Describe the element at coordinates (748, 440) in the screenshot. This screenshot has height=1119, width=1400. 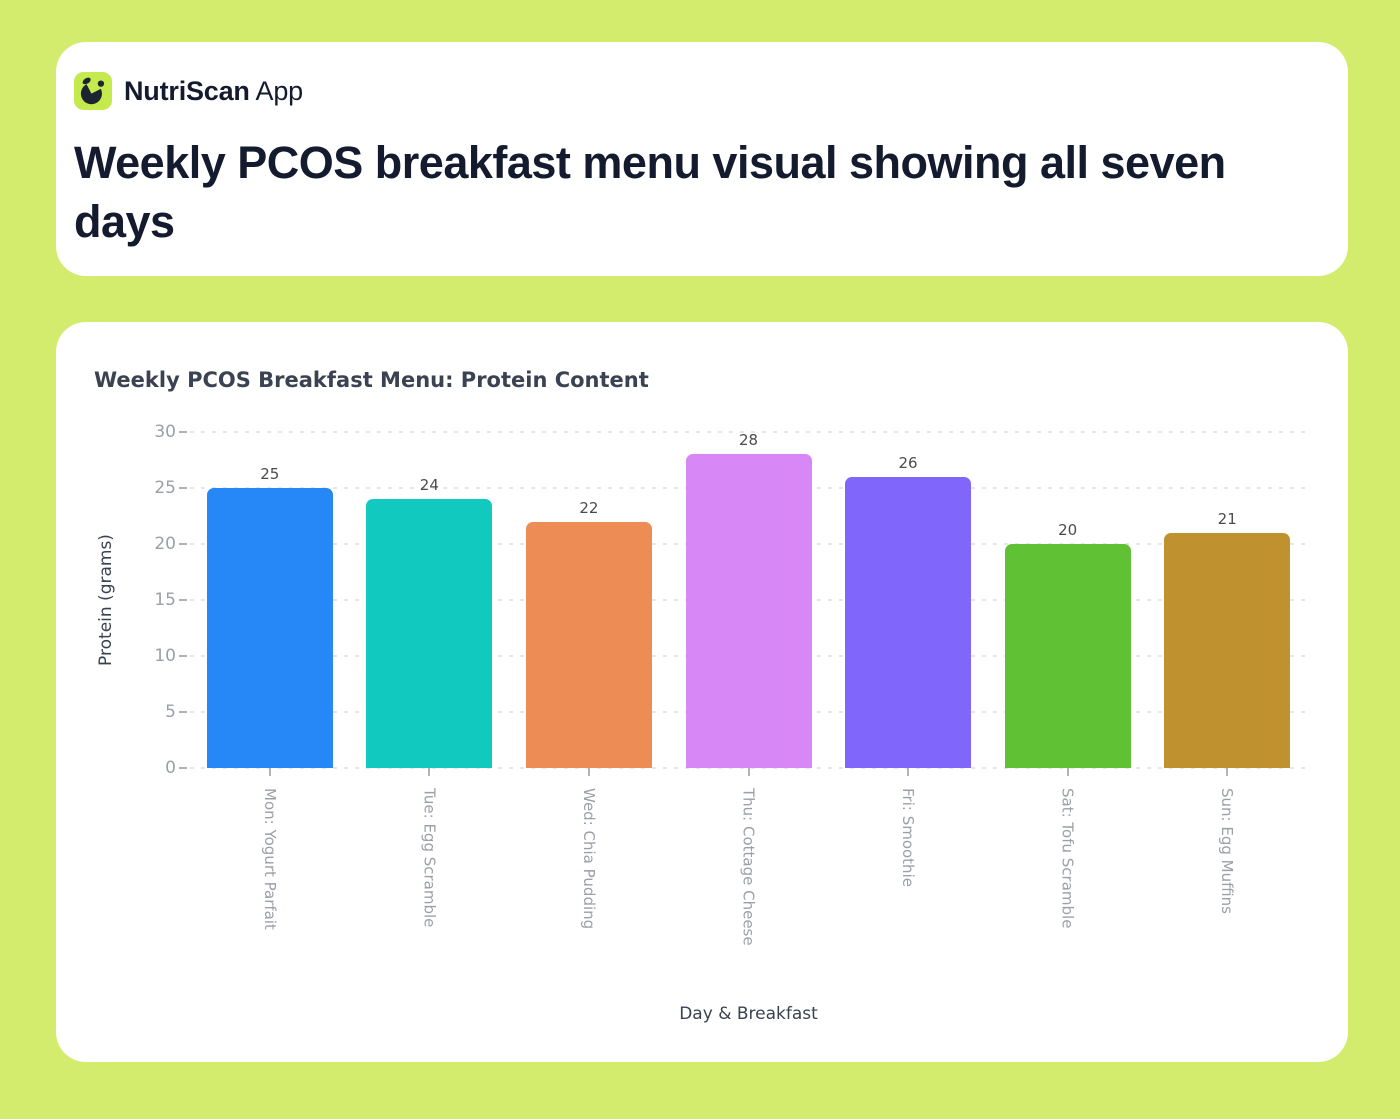
I see `bar-value-label: 28` at that location.